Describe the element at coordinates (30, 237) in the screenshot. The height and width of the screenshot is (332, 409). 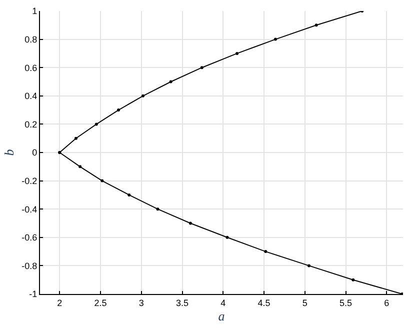
I see `y-tick-label: -0.6` at that location.